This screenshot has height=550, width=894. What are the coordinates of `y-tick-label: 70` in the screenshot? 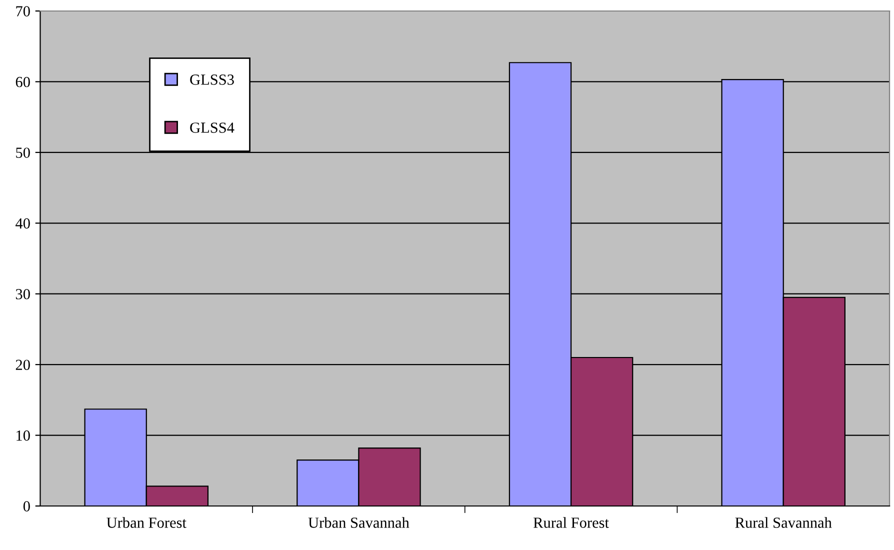 It's located at (23, 11).